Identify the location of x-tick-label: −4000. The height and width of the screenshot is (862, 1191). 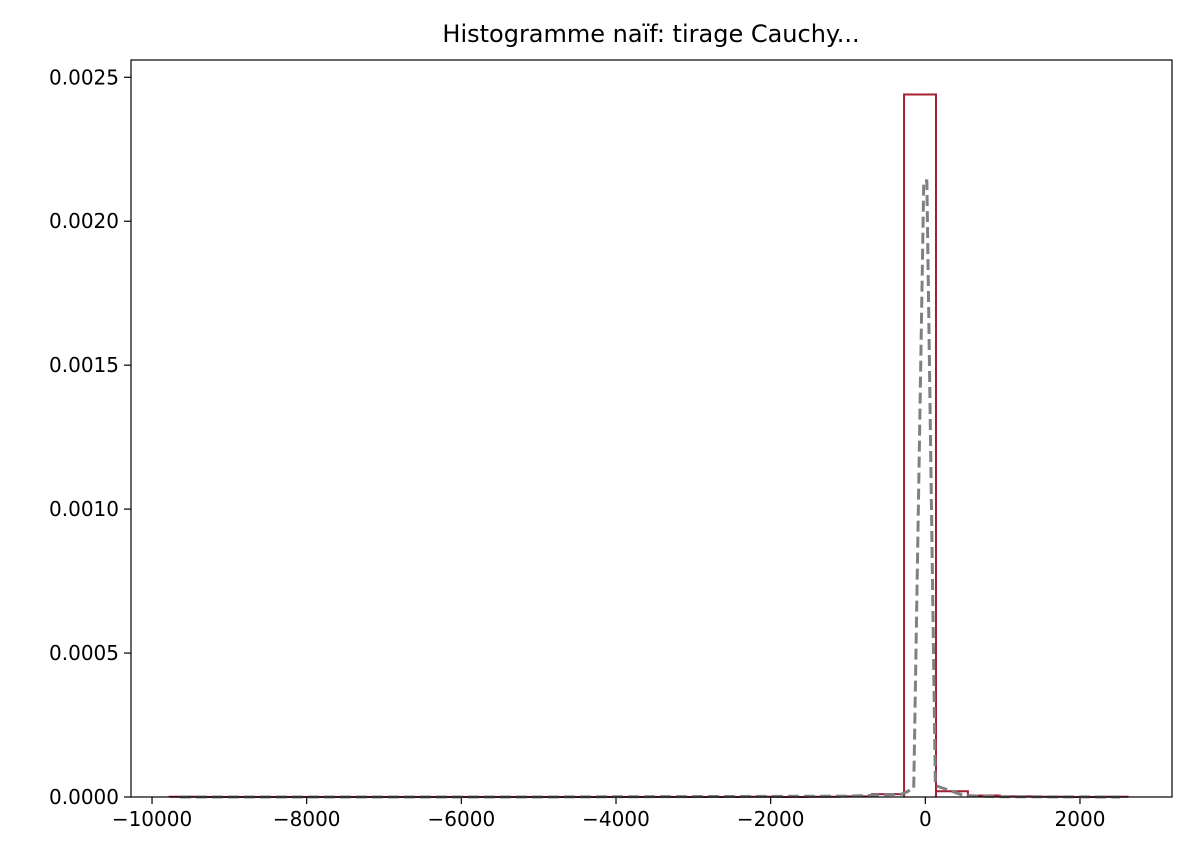
(616, 819).